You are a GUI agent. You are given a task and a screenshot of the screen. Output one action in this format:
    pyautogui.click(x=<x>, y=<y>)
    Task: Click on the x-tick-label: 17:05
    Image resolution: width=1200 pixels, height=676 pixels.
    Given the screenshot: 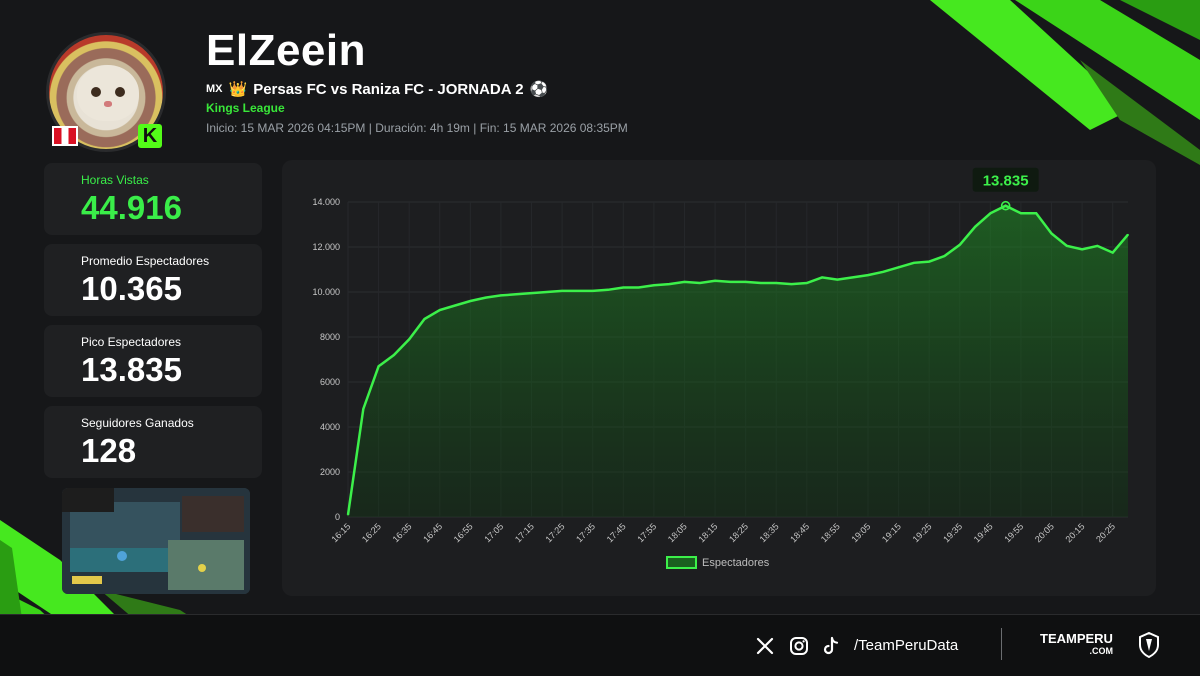 What is the action you would take?
    pyautogui.click(x=493, y=532)
    